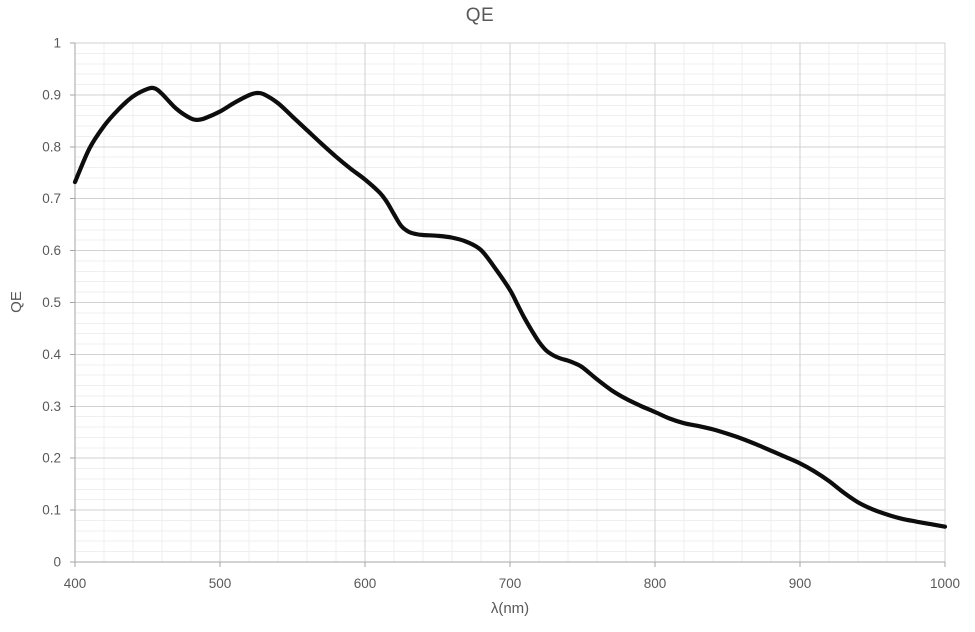  I want to click on y-tick-label: 0.5, so click(51, 302).